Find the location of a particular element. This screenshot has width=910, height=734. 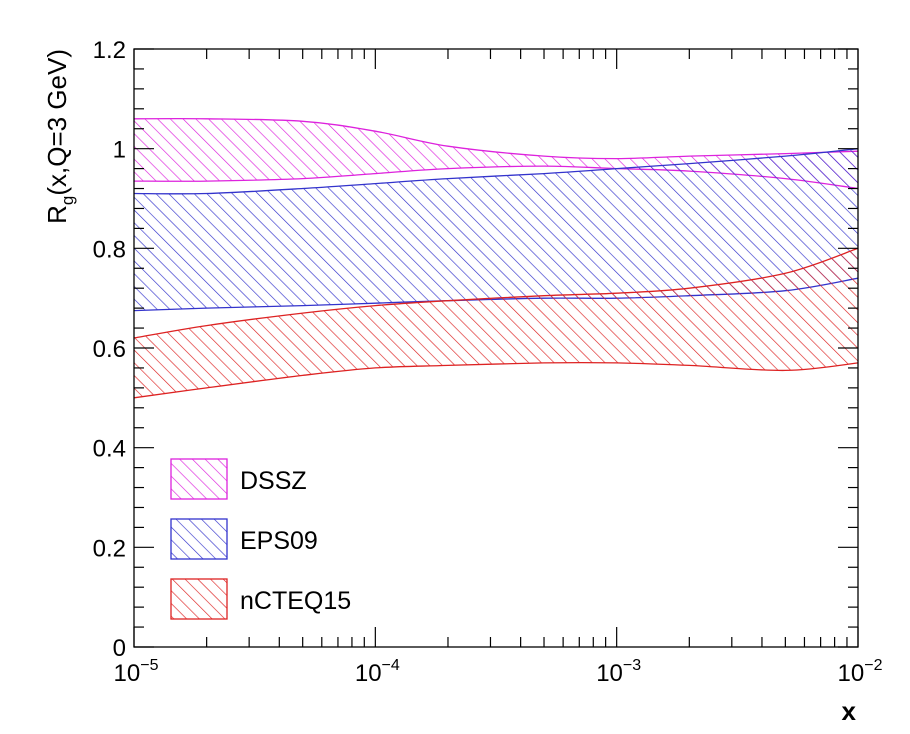

x-tick-label: 10⁻⁵ is located at coordinates (136, 672).